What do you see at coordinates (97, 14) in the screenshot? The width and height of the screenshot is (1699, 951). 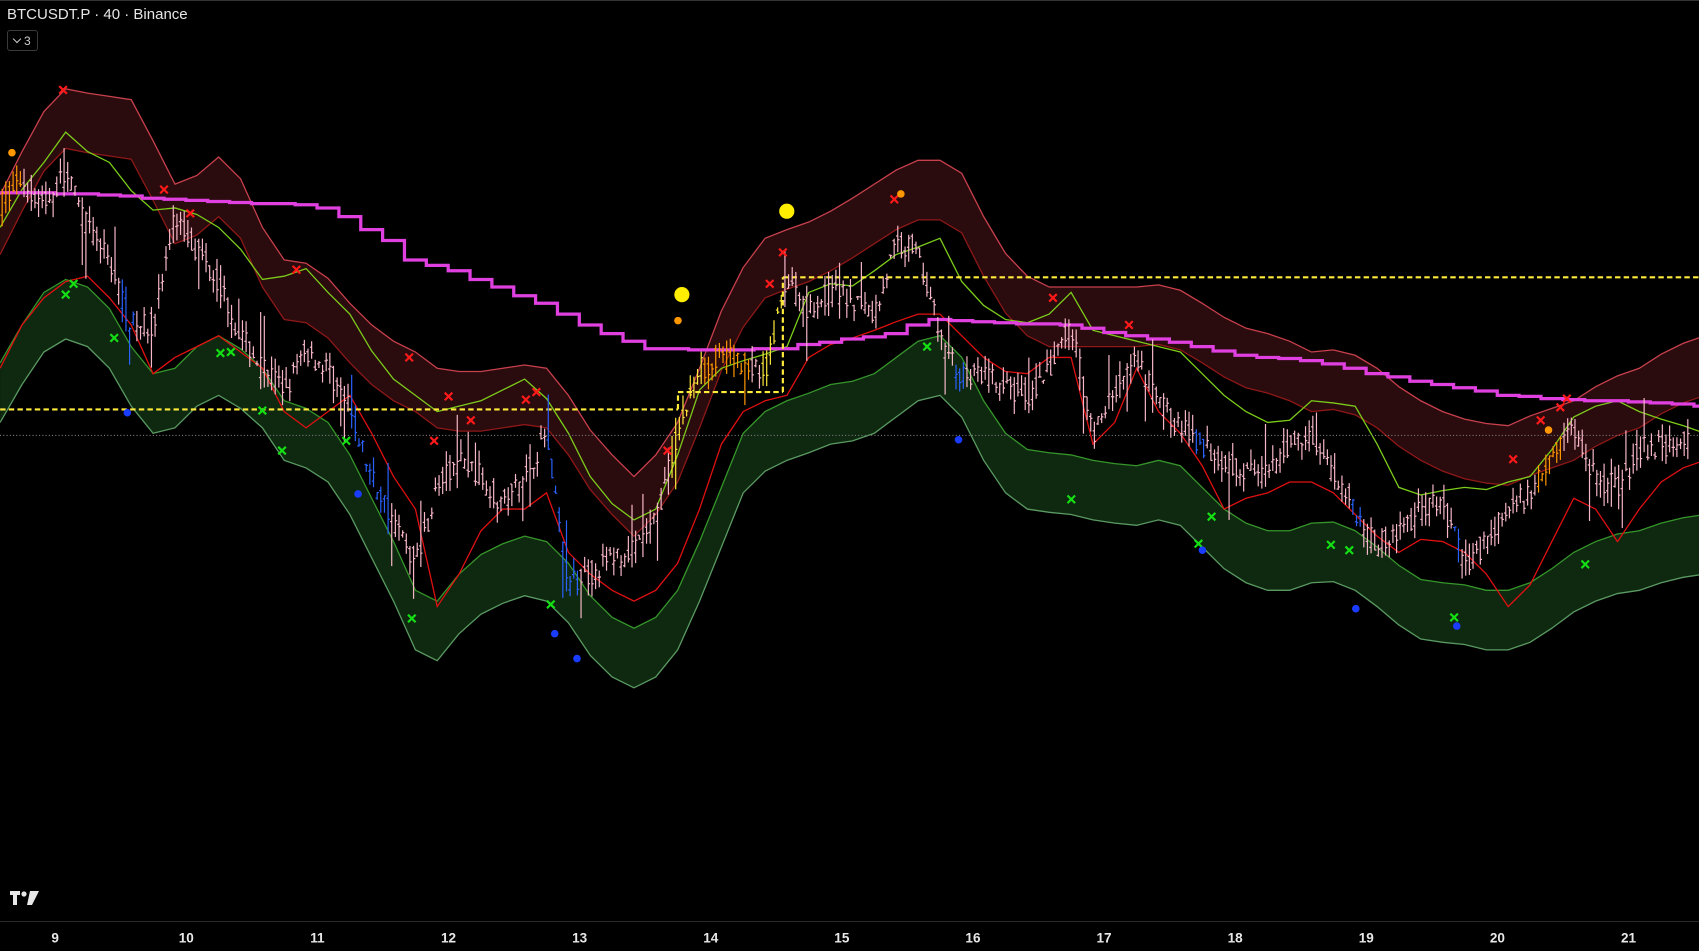 I see `symbol-title: BTCUSDT.P · 40 · Binance` at bounding box center [97, 14].